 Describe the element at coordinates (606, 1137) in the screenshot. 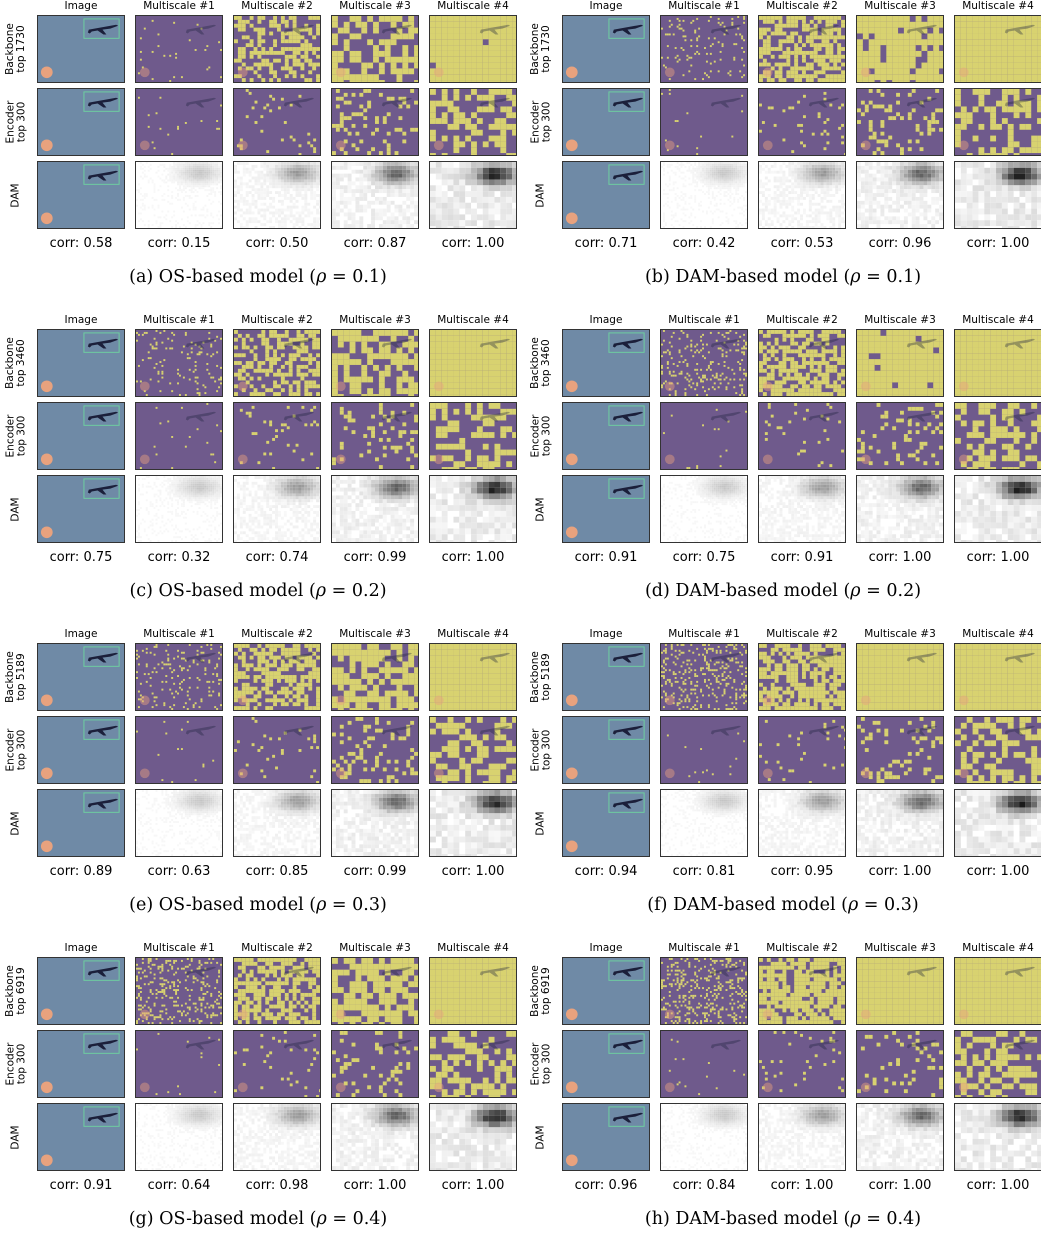

I see `dam-input-image` at that location.